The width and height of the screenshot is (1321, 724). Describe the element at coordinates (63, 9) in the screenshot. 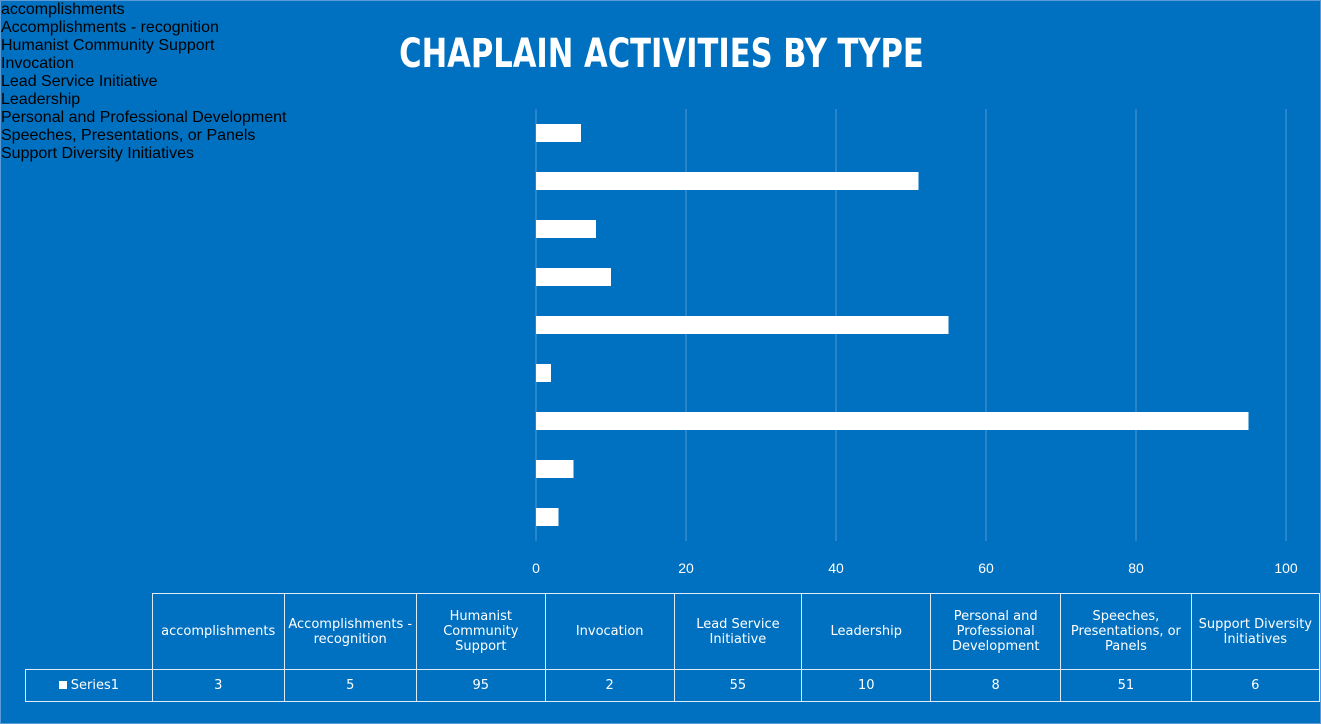

I see `y-tick-label: accomplishments` at that location.